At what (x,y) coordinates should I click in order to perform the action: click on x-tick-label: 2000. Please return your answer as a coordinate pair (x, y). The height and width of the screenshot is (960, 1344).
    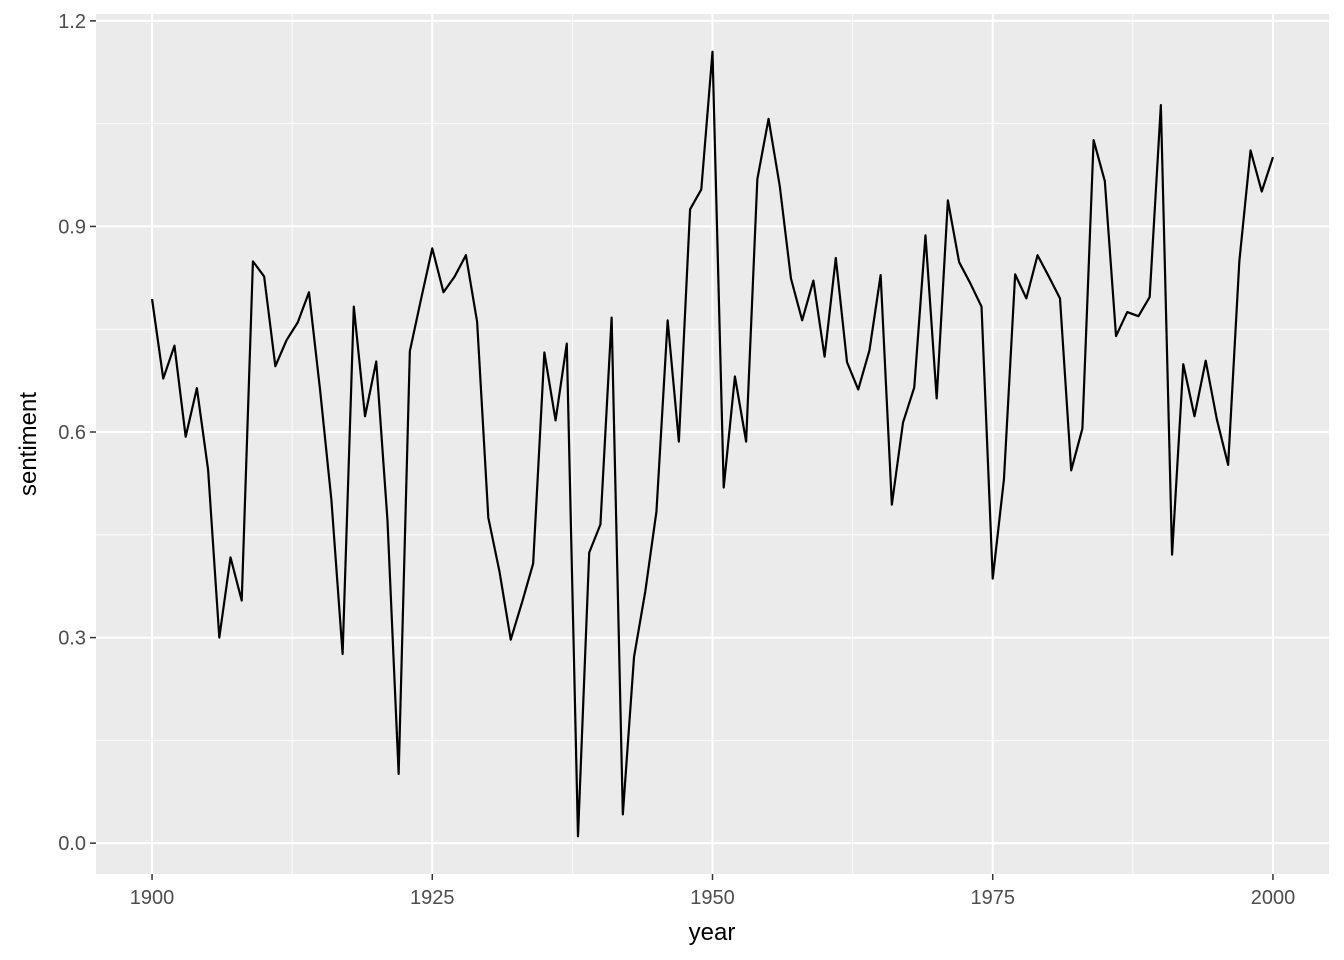
    Looking at the image, I should click on (1273, 898).